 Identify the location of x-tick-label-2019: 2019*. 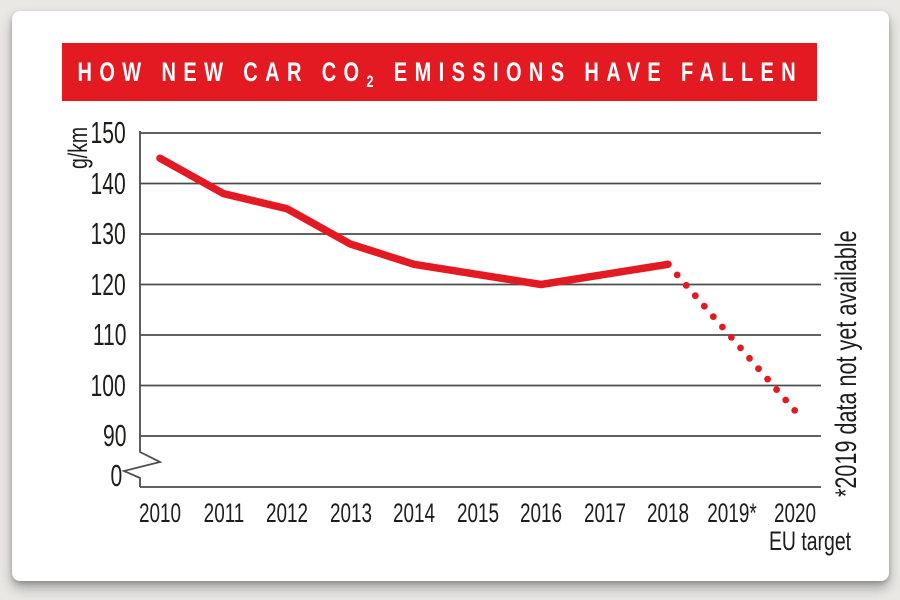
(731, 513).